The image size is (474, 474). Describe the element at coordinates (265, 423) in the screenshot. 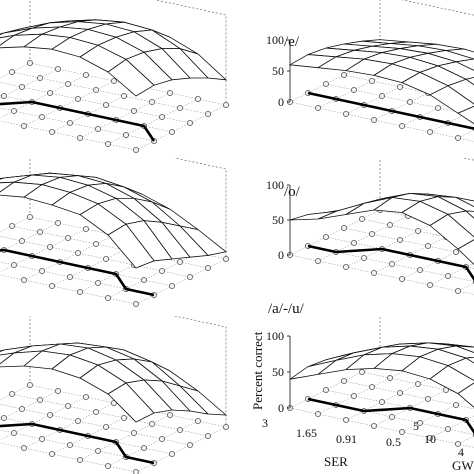

I see `x-tick-label: 3` at that location.